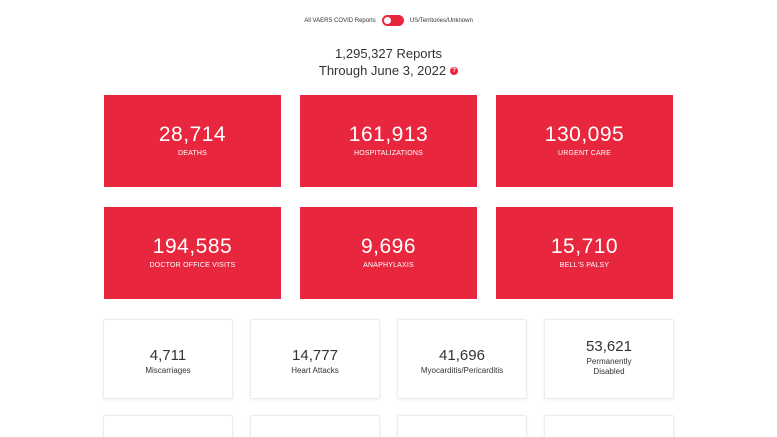 Image resolution: width=777 pixels, height=437 pixels. I want to click on deaths-label: DEATHS, so click(192, 153).